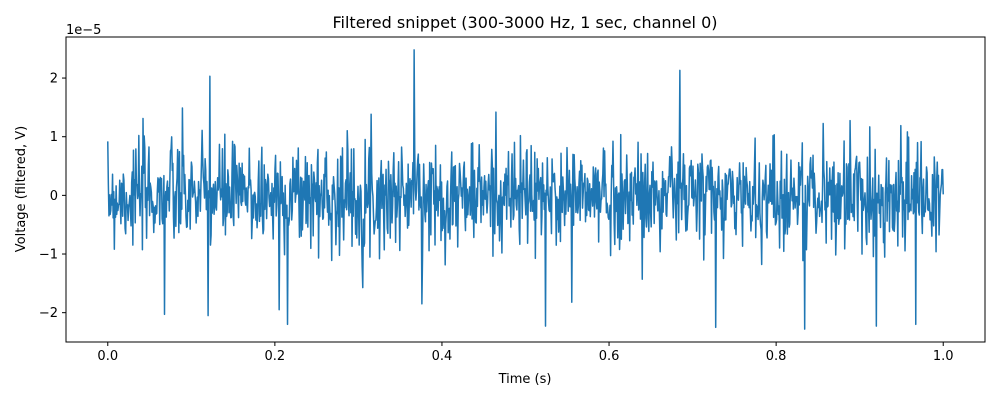  Describe the element at coordinates (275, 356) in the screenshot. I see `x-tick-label: 0.2` at that location.